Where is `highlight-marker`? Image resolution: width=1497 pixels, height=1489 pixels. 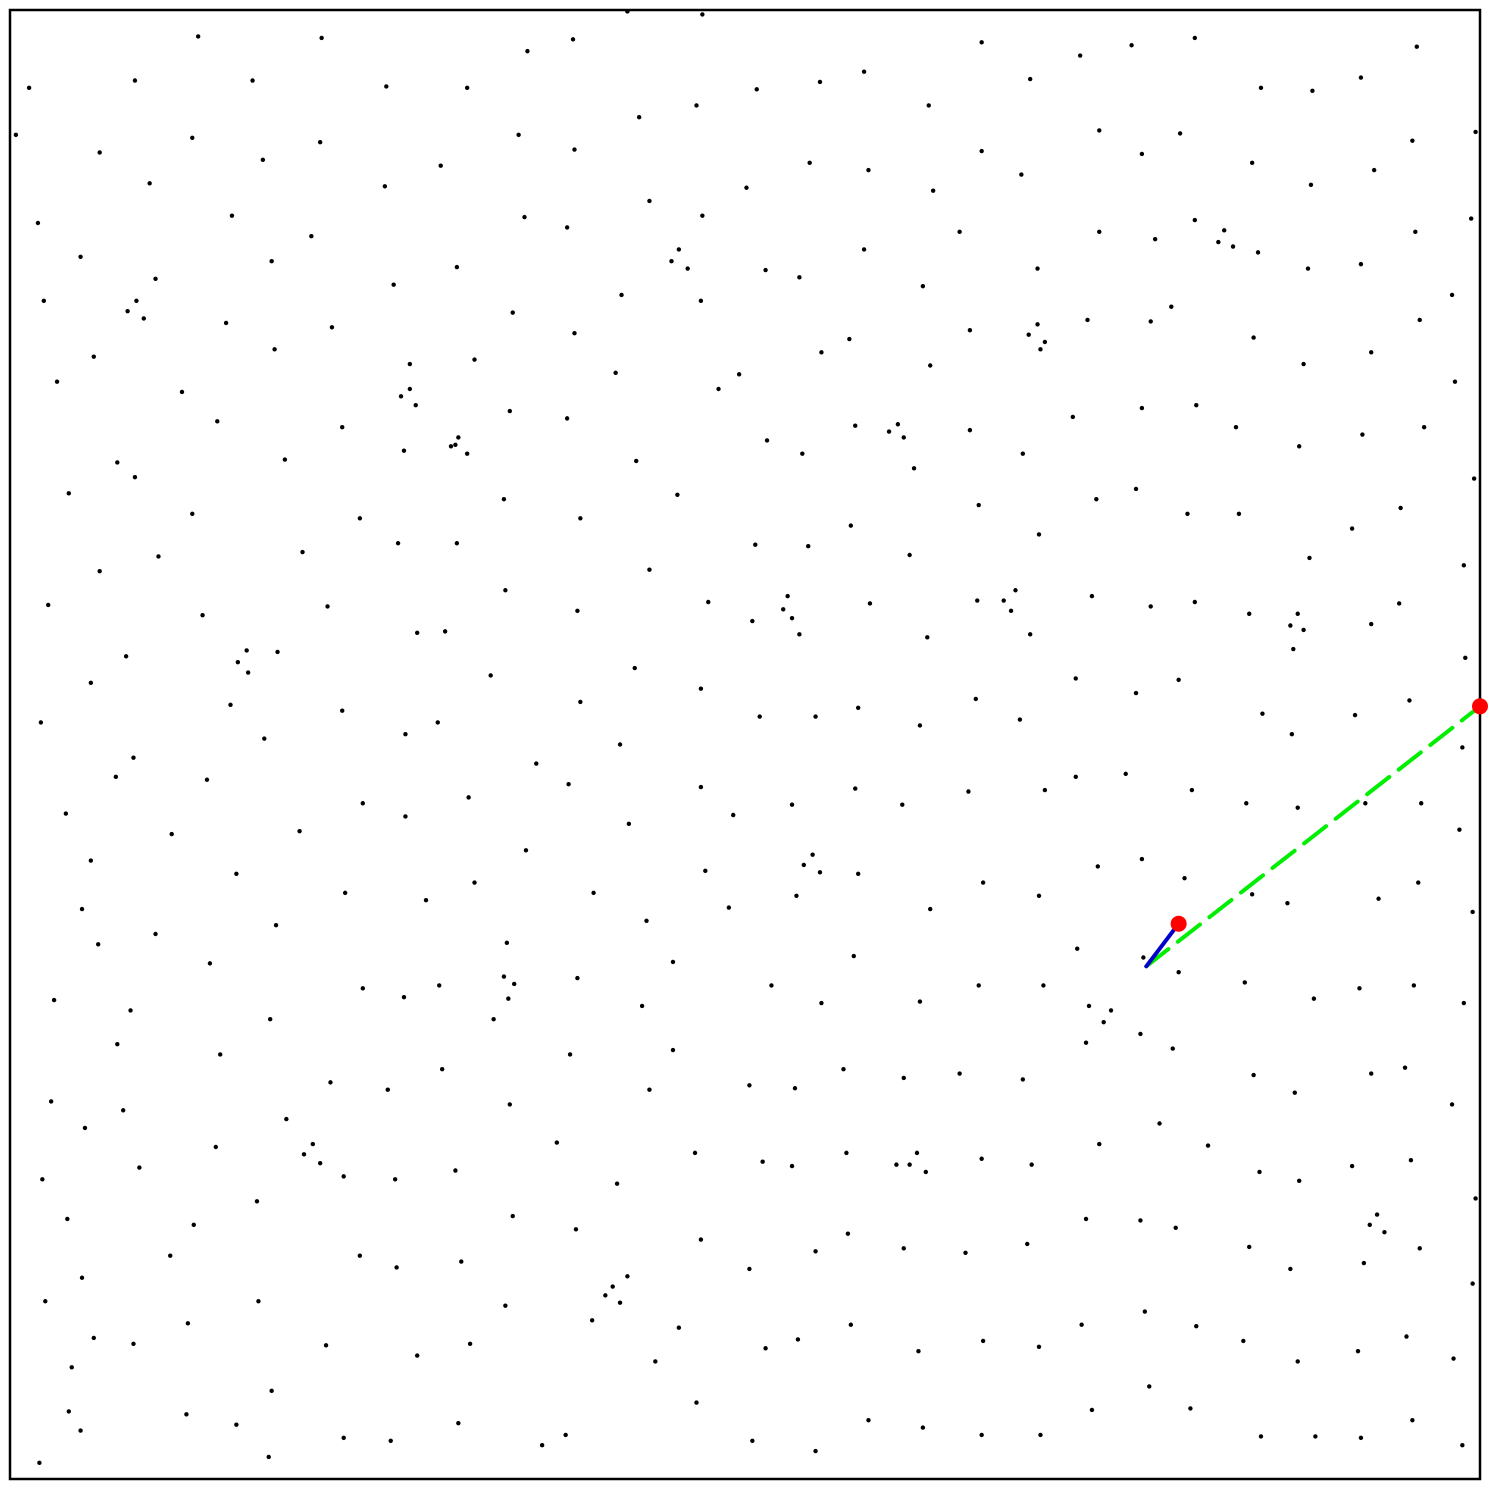
highlight-marker is located at coordinates (1480, 706).